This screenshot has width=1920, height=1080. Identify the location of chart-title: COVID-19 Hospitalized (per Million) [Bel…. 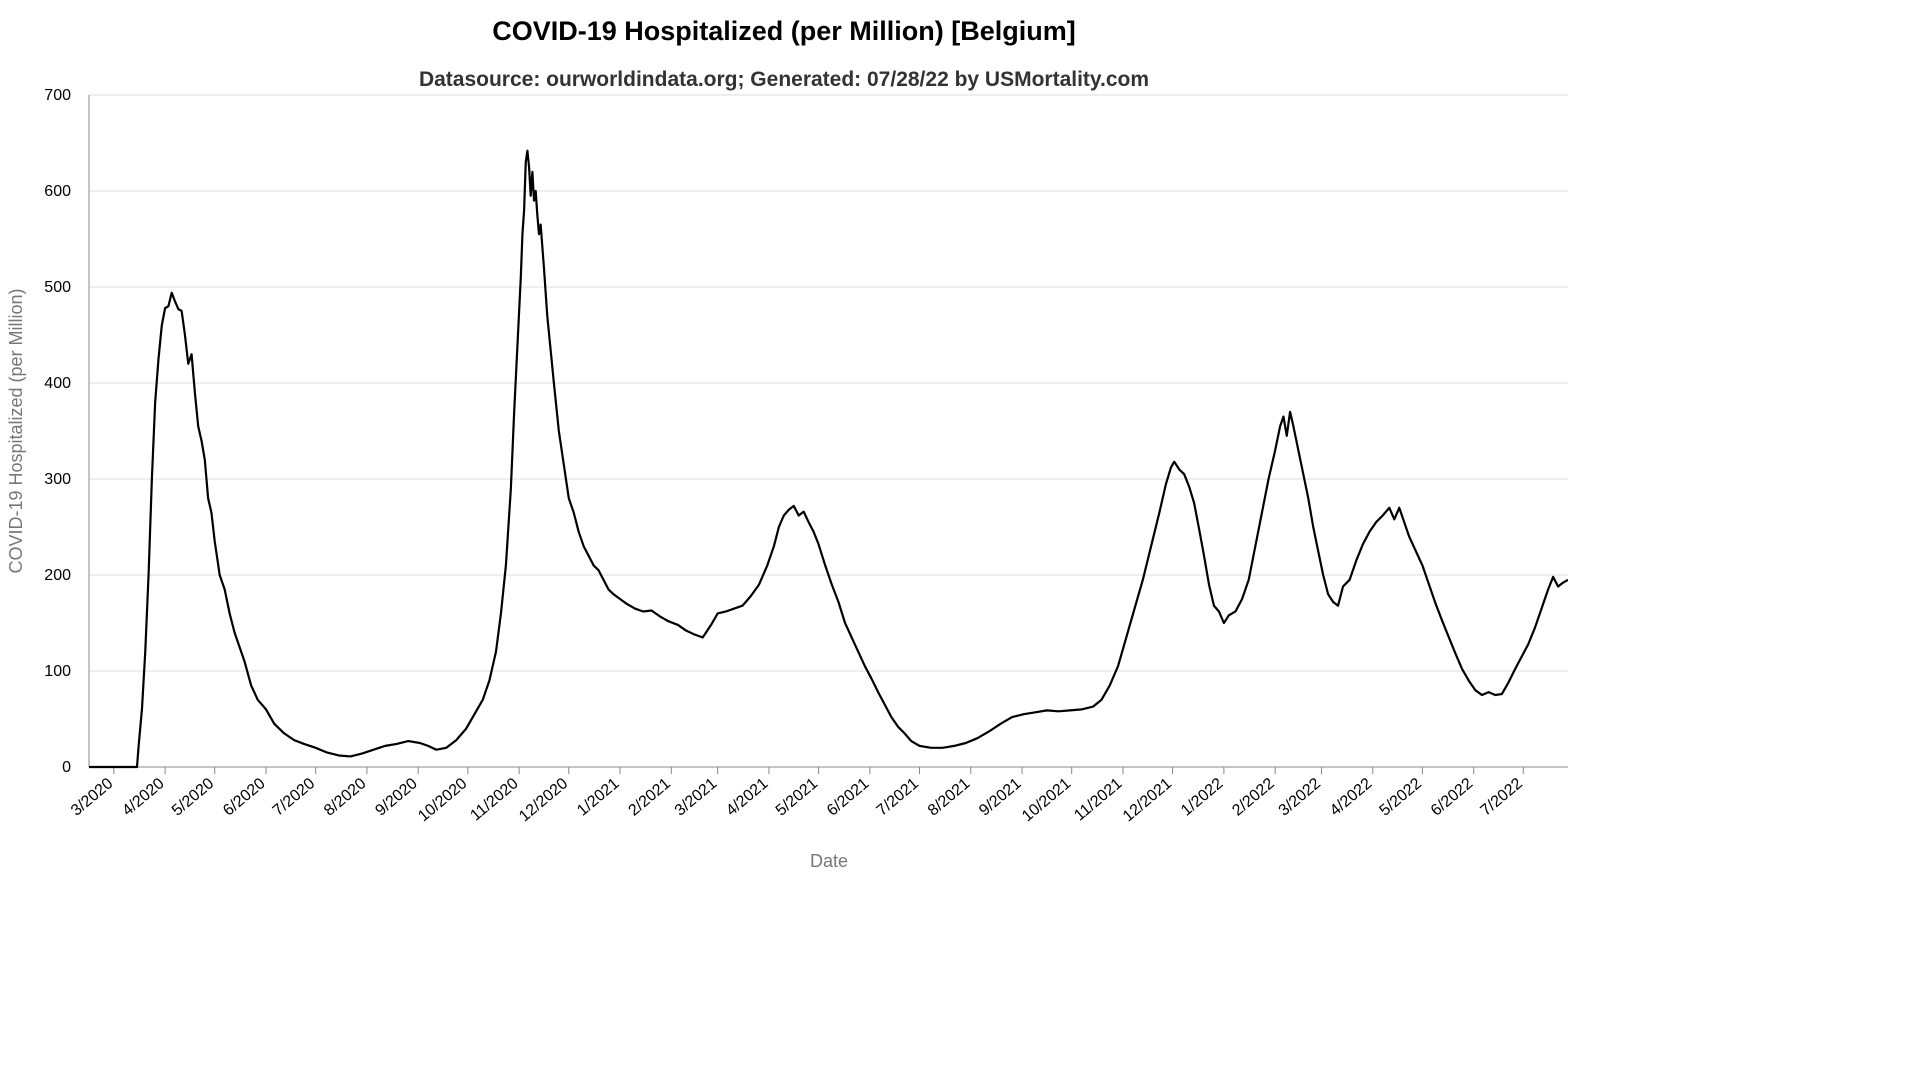
(784, 31).